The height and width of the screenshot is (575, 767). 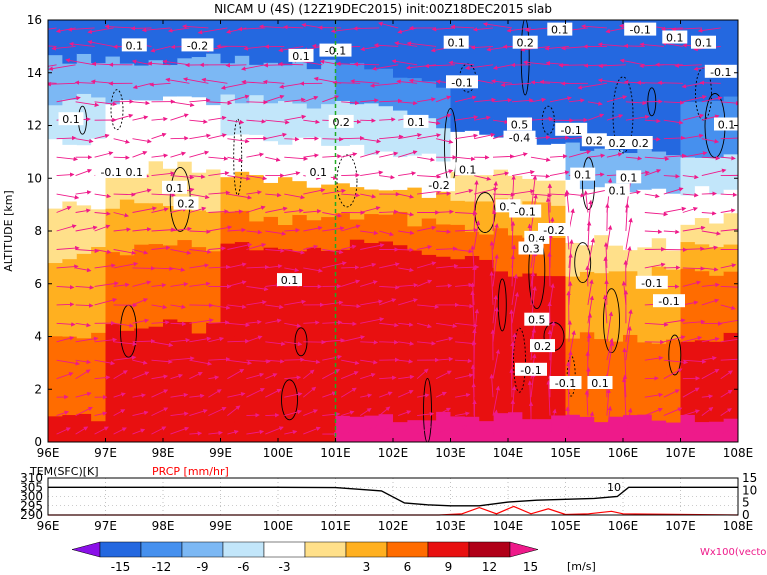 I want to click on svg-text: -0.2, so click(x=553, y=230).